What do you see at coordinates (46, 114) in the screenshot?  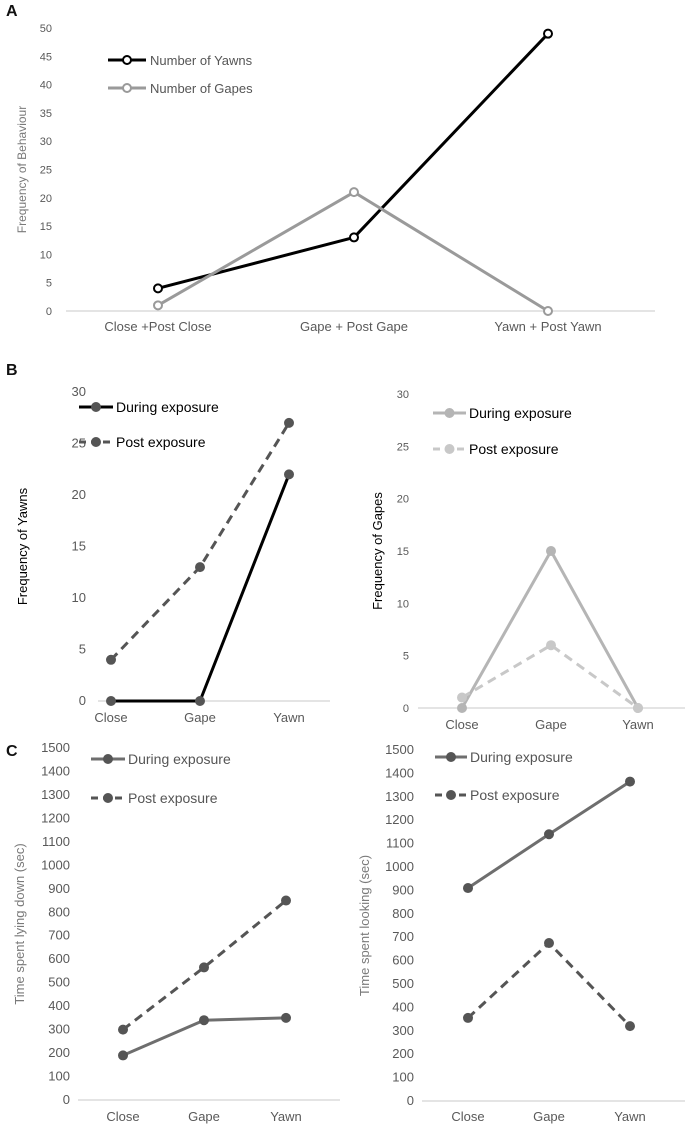 I see `y-tick-label: 35` at bounding box center [46, 114].